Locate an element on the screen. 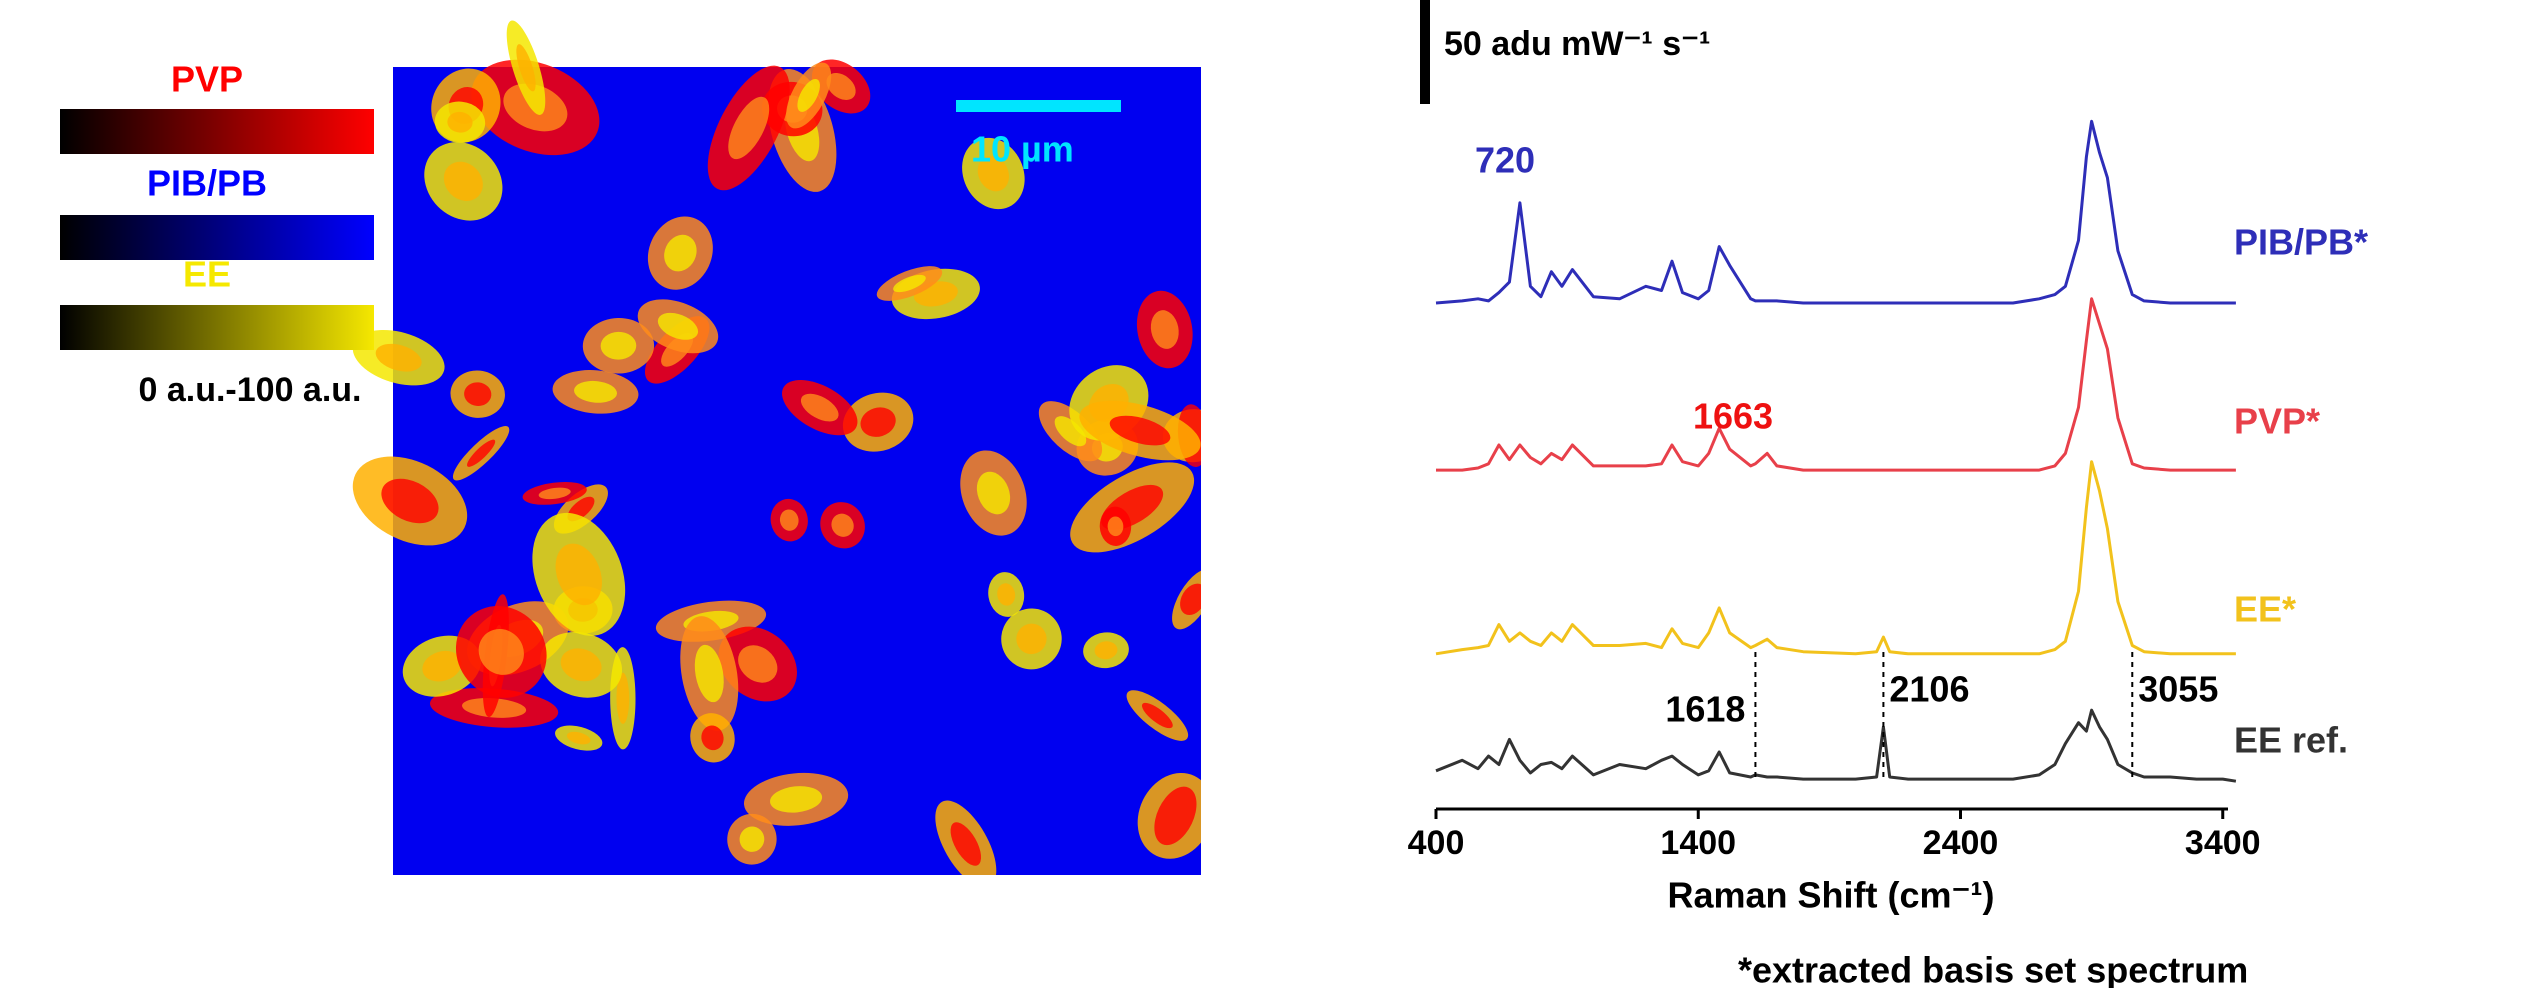  colorbar-label: EE is located at coordinates (207, 274).